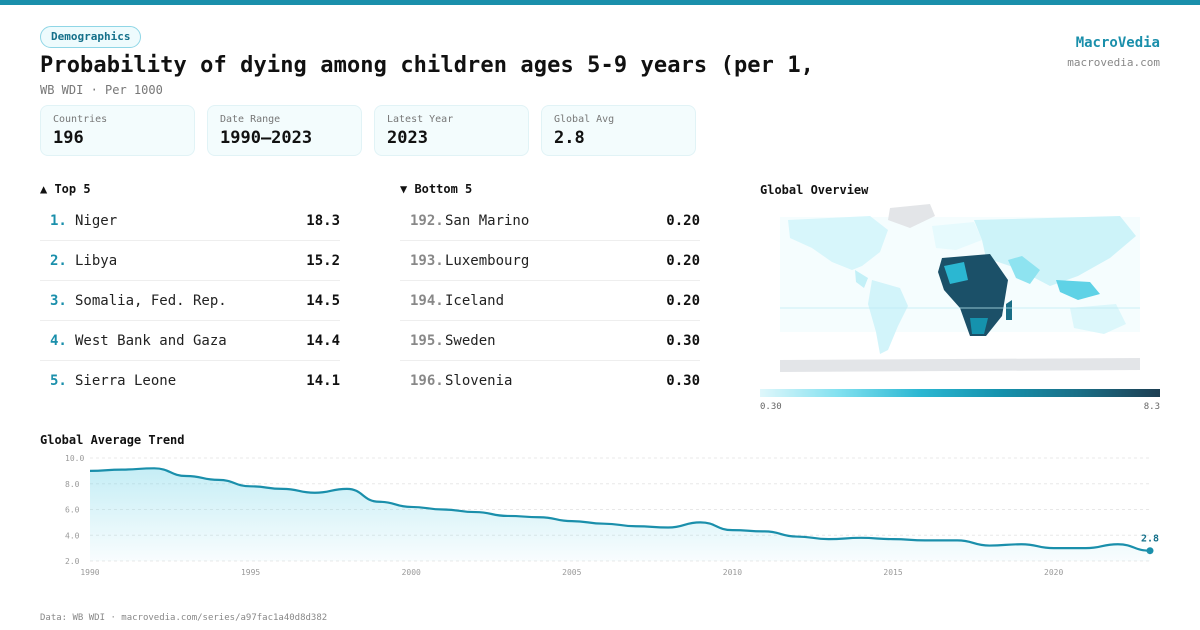  I want to click on rank-number: 194., so click(427, 301).